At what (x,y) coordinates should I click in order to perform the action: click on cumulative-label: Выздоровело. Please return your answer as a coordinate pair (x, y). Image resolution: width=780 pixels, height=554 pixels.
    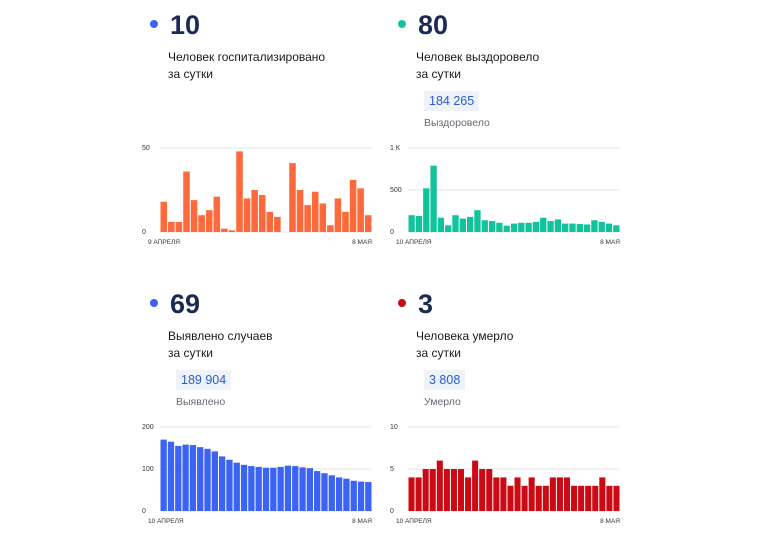
    Looking at the image, I should click on (457, 123).